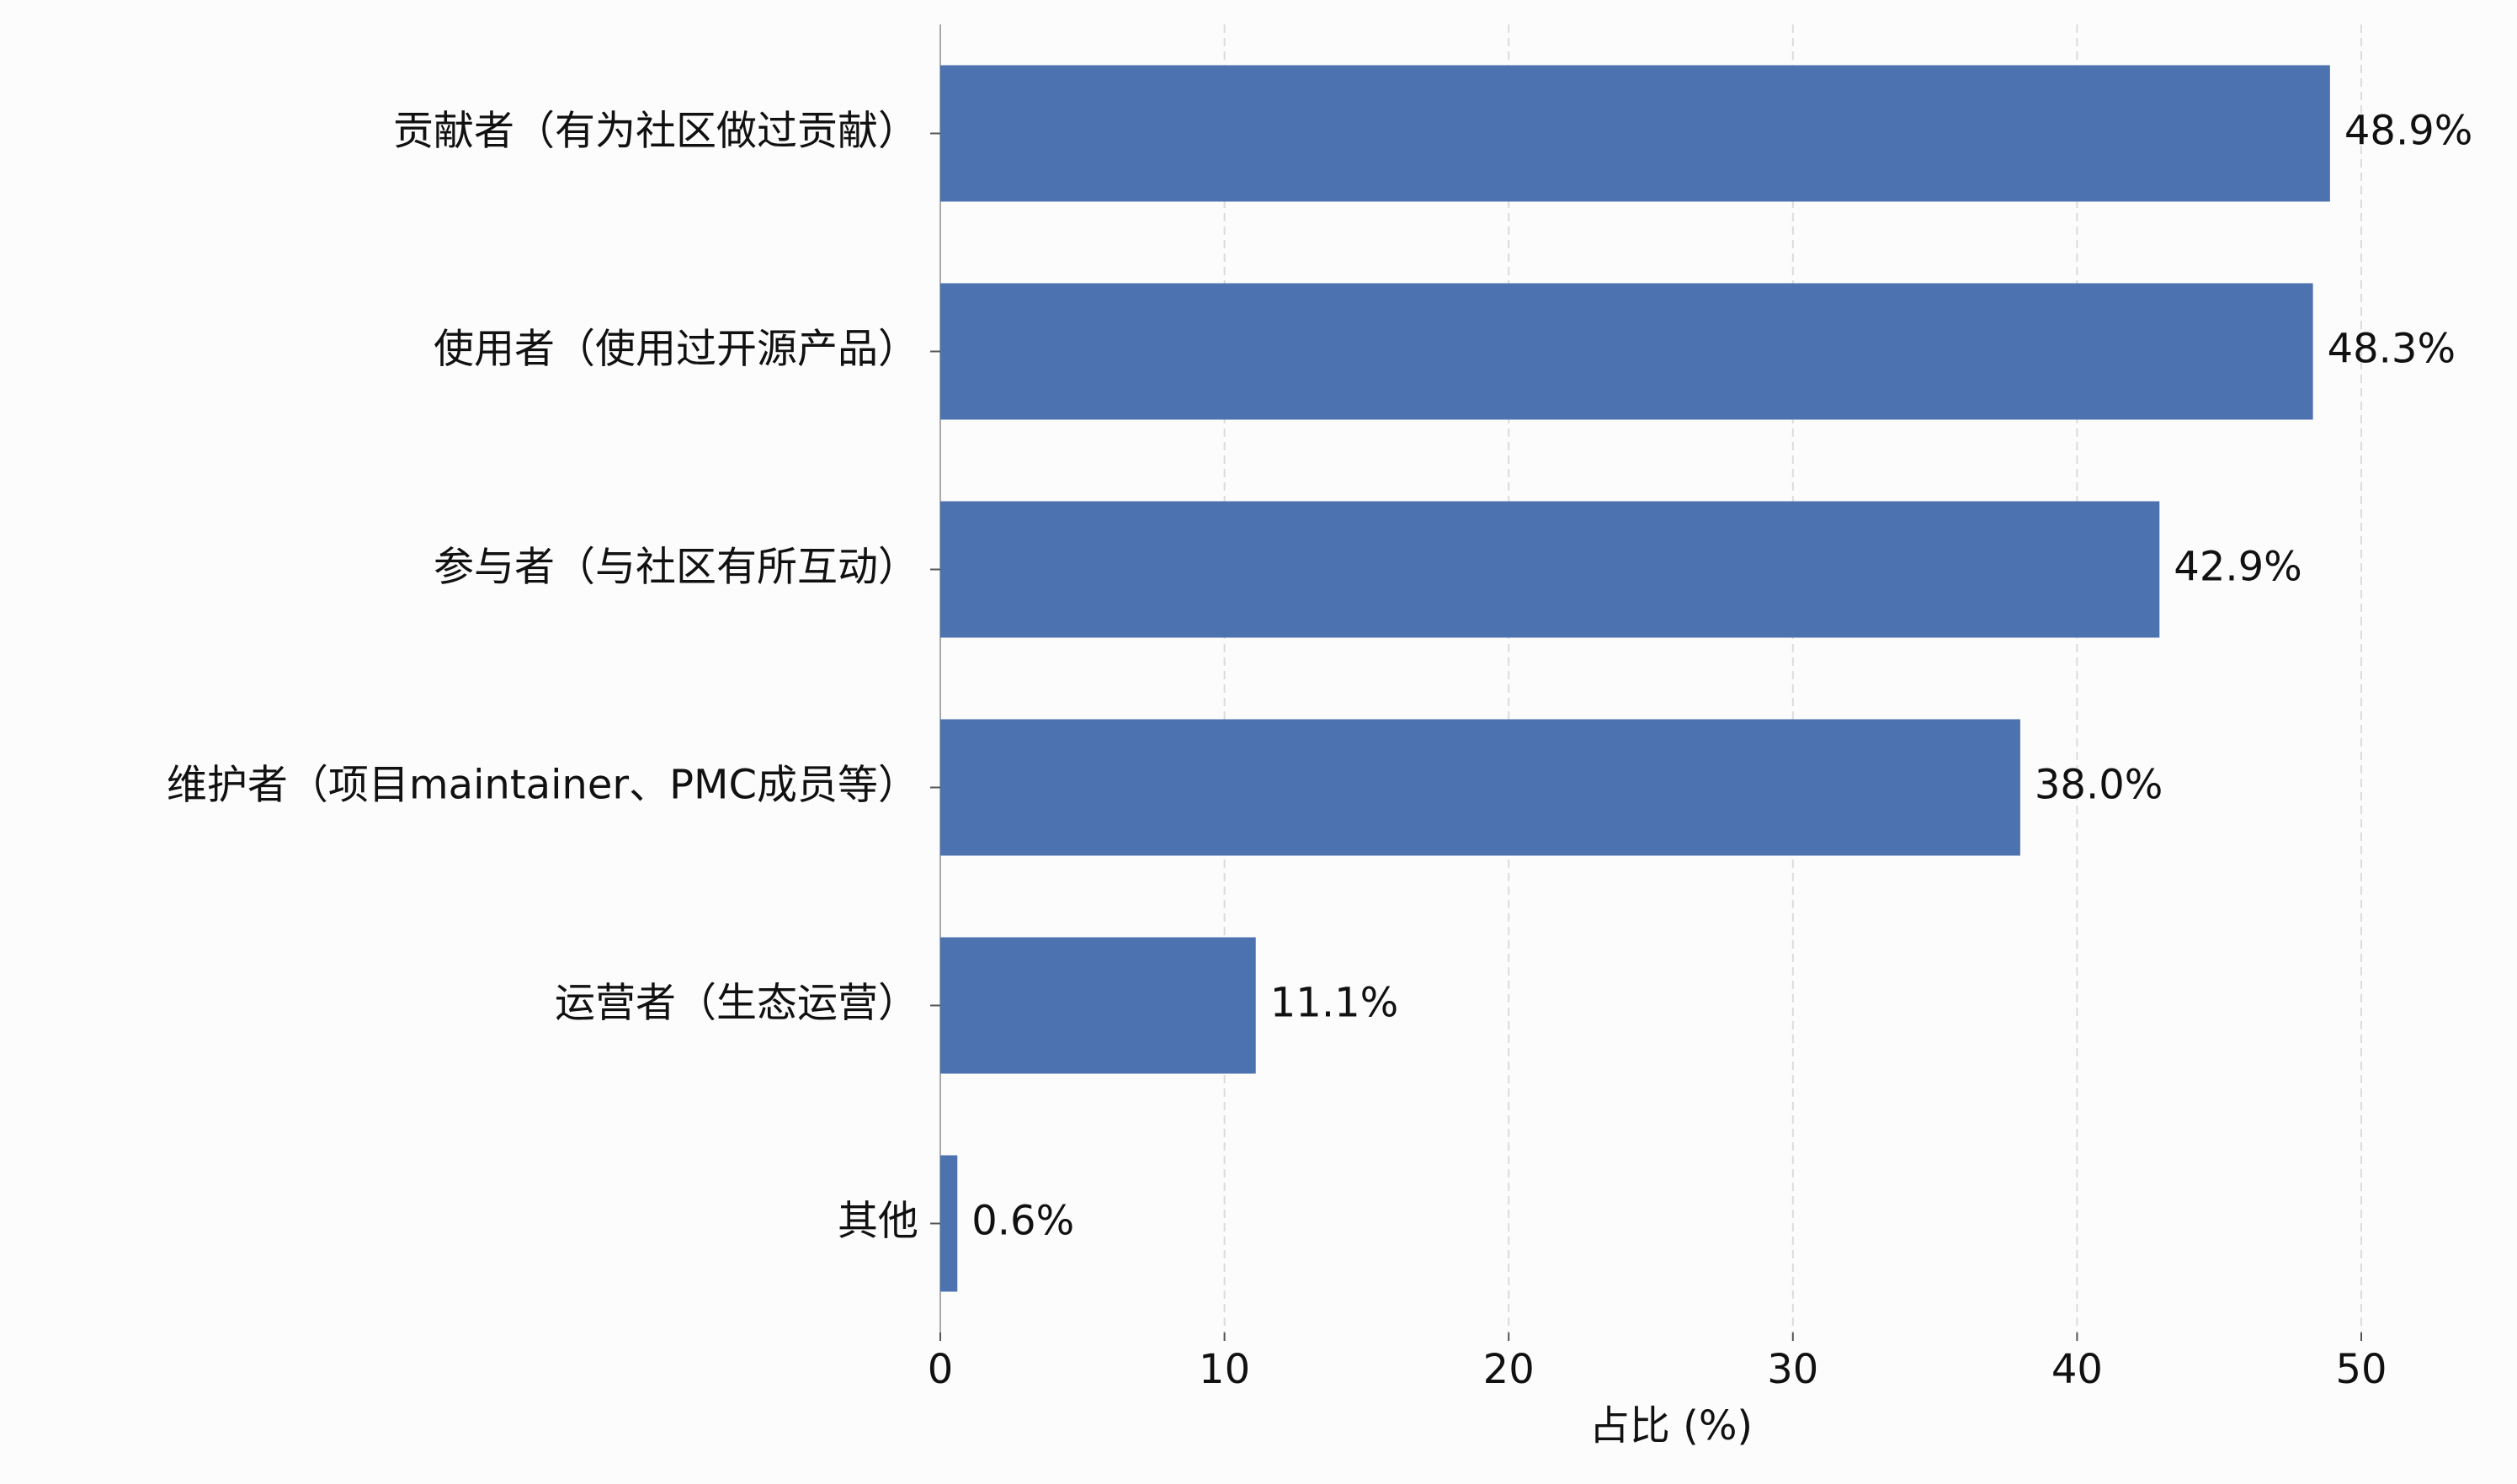 This screenshot has height=1484, width=2517. Describe the element at coordinates (2408, 131) in the screenshot. I see `value-label: 48.9%` at that location.